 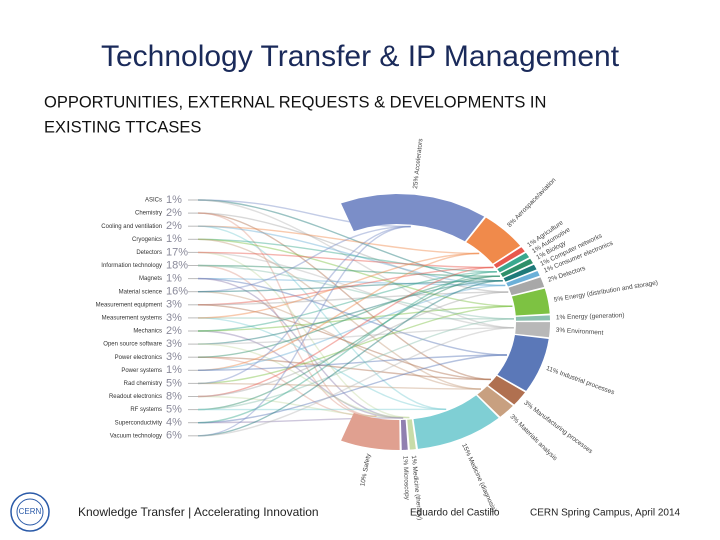 I want to click on technology-percent: 4%, so click(x=174, y=423).